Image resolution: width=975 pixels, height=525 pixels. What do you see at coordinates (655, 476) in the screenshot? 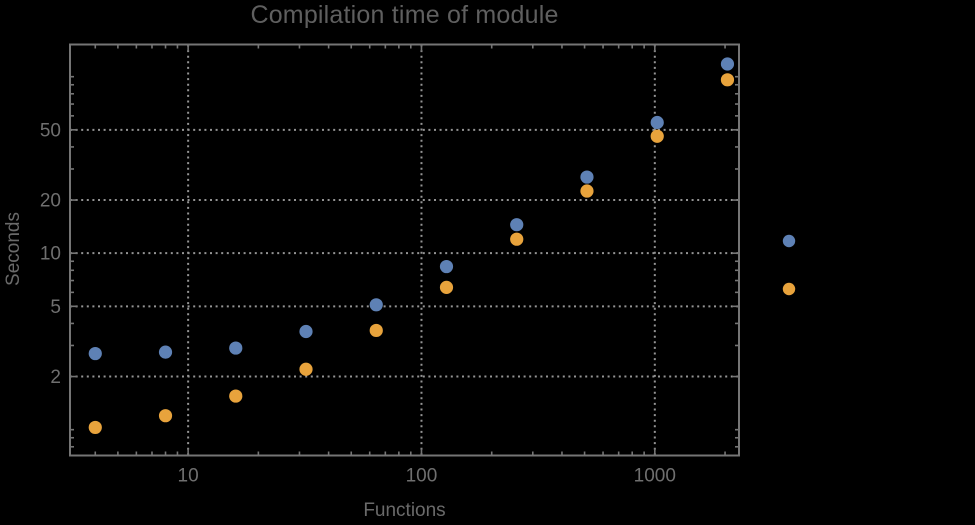
I see `x-tick-label: 1000` at bounding box center [655, 476].